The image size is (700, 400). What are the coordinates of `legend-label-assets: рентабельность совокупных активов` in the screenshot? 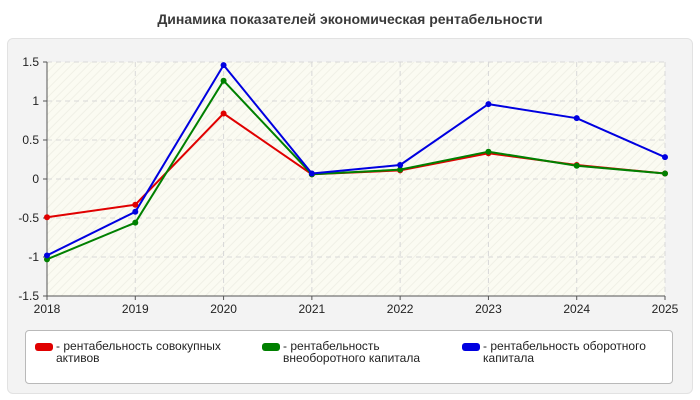 It's located at (153, 352).